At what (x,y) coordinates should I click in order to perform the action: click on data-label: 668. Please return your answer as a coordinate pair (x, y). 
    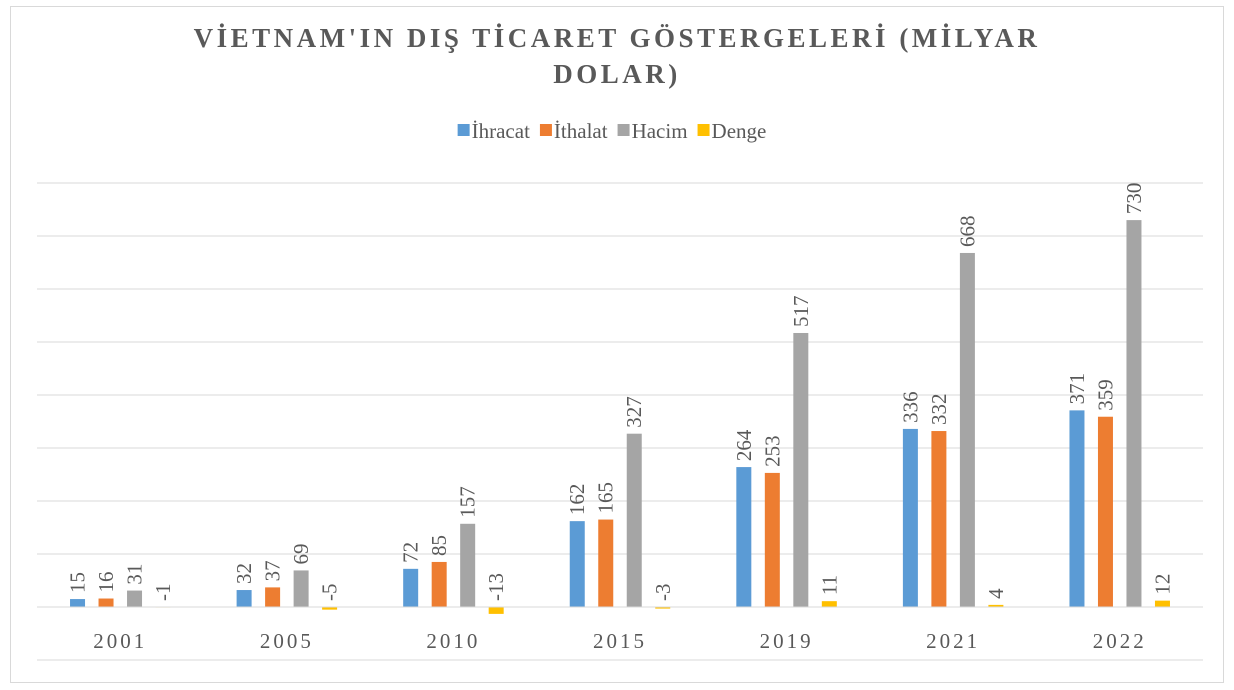
    Looking at the image, I should click on (967, 231).